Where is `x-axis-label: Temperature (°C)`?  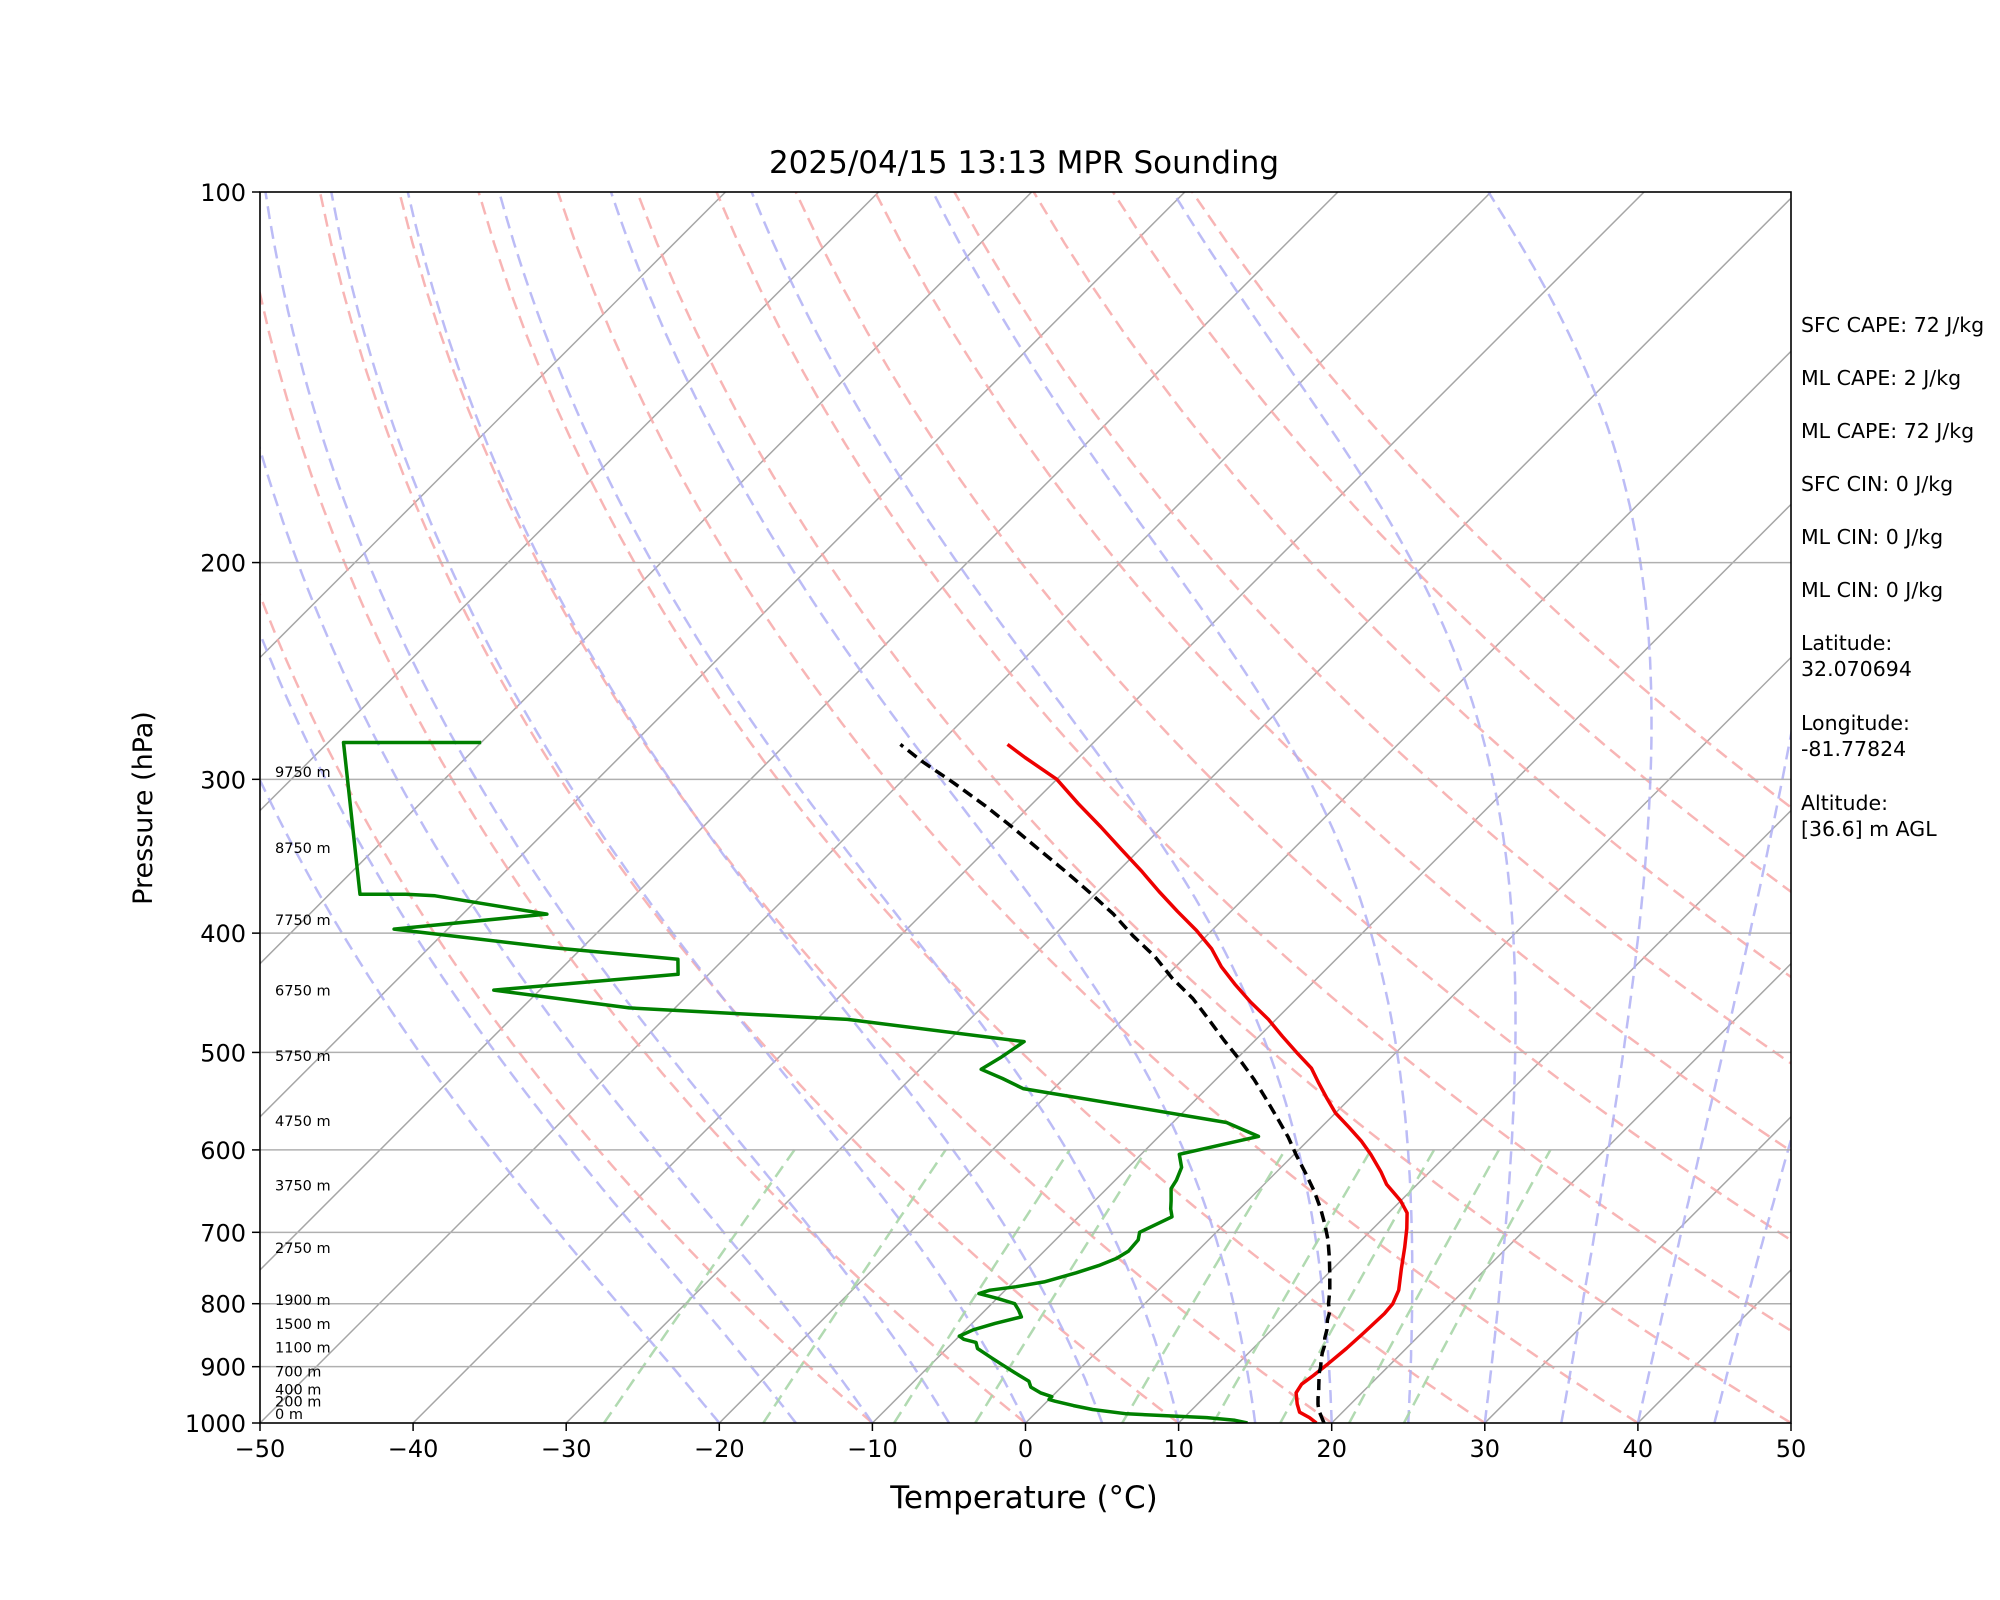
x-axis-label: Temperature (°C) is located at coordinates (1023, 1498).